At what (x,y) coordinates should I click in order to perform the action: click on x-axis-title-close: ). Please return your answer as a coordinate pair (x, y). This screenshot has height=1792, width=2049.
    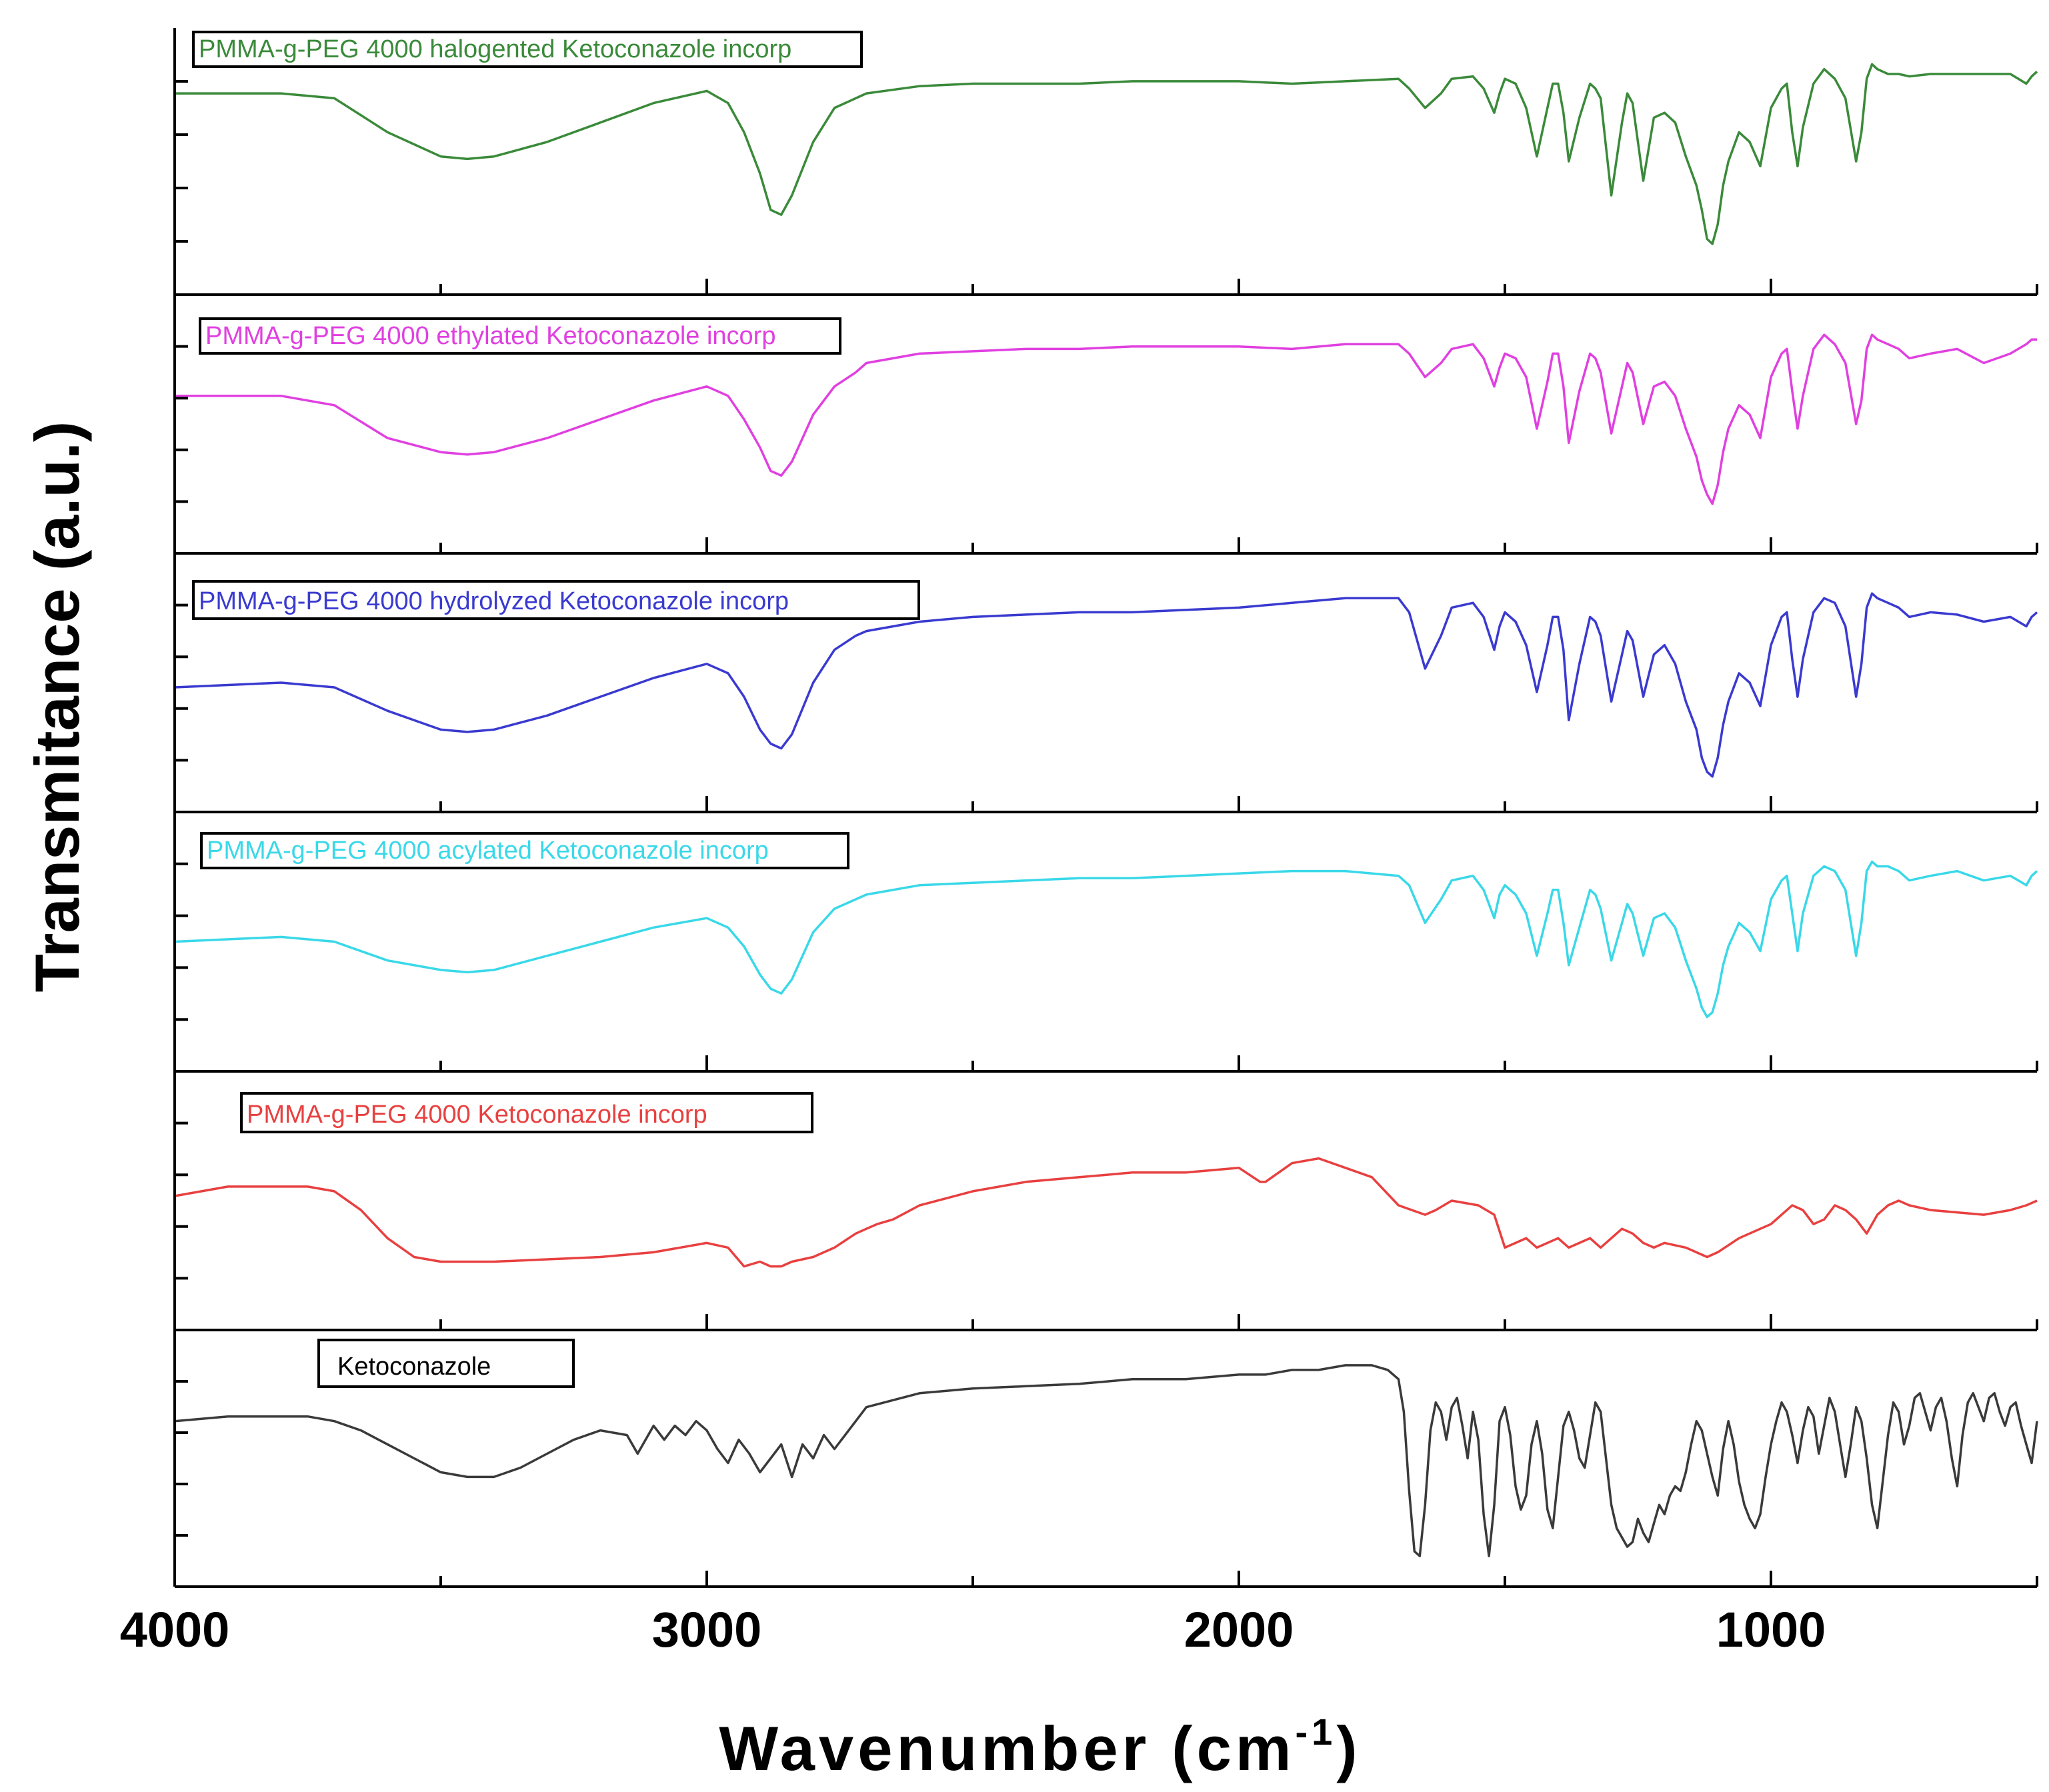
    Looking at the image, I should click on (1348, 1748).